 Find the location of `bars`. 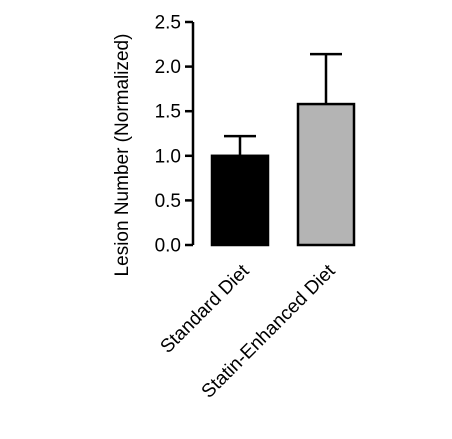

bars is located at coordinates (283, 174).